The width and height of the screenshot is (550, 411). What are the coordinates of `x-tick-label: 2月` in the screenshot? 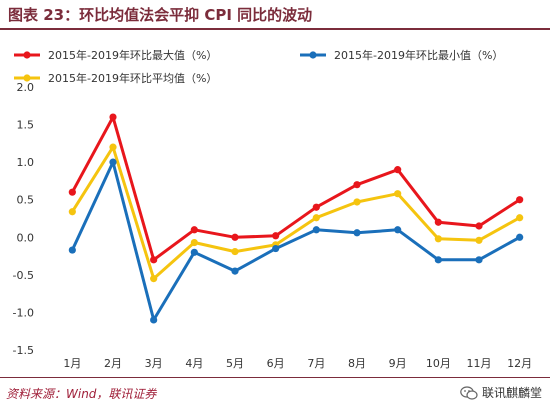 It's located at (113, 363).